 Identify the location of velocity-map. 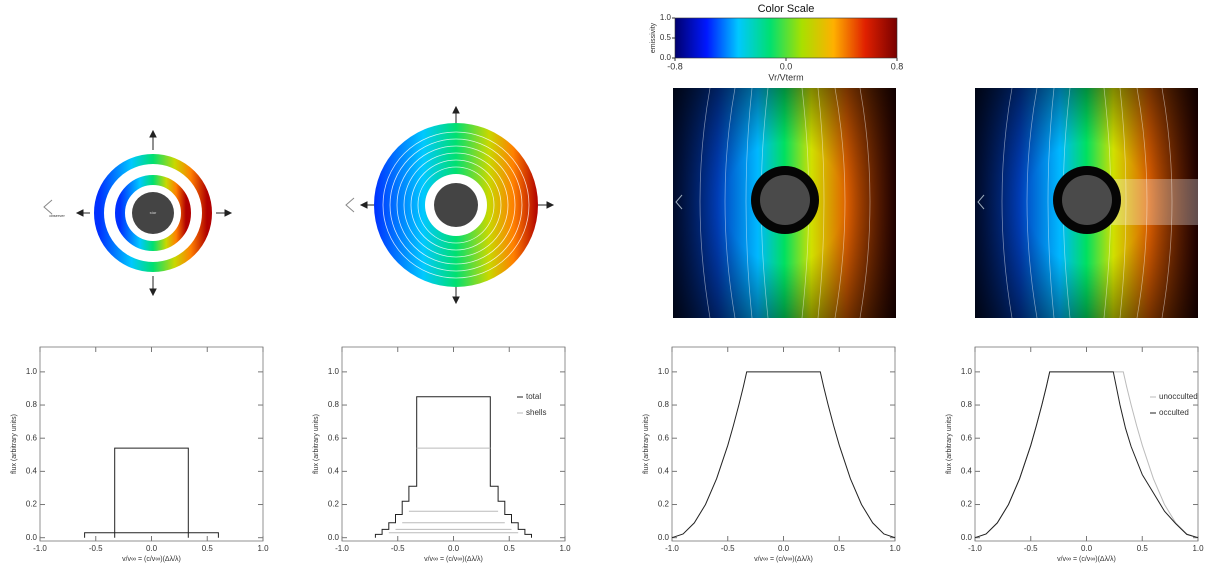
(784, 203).